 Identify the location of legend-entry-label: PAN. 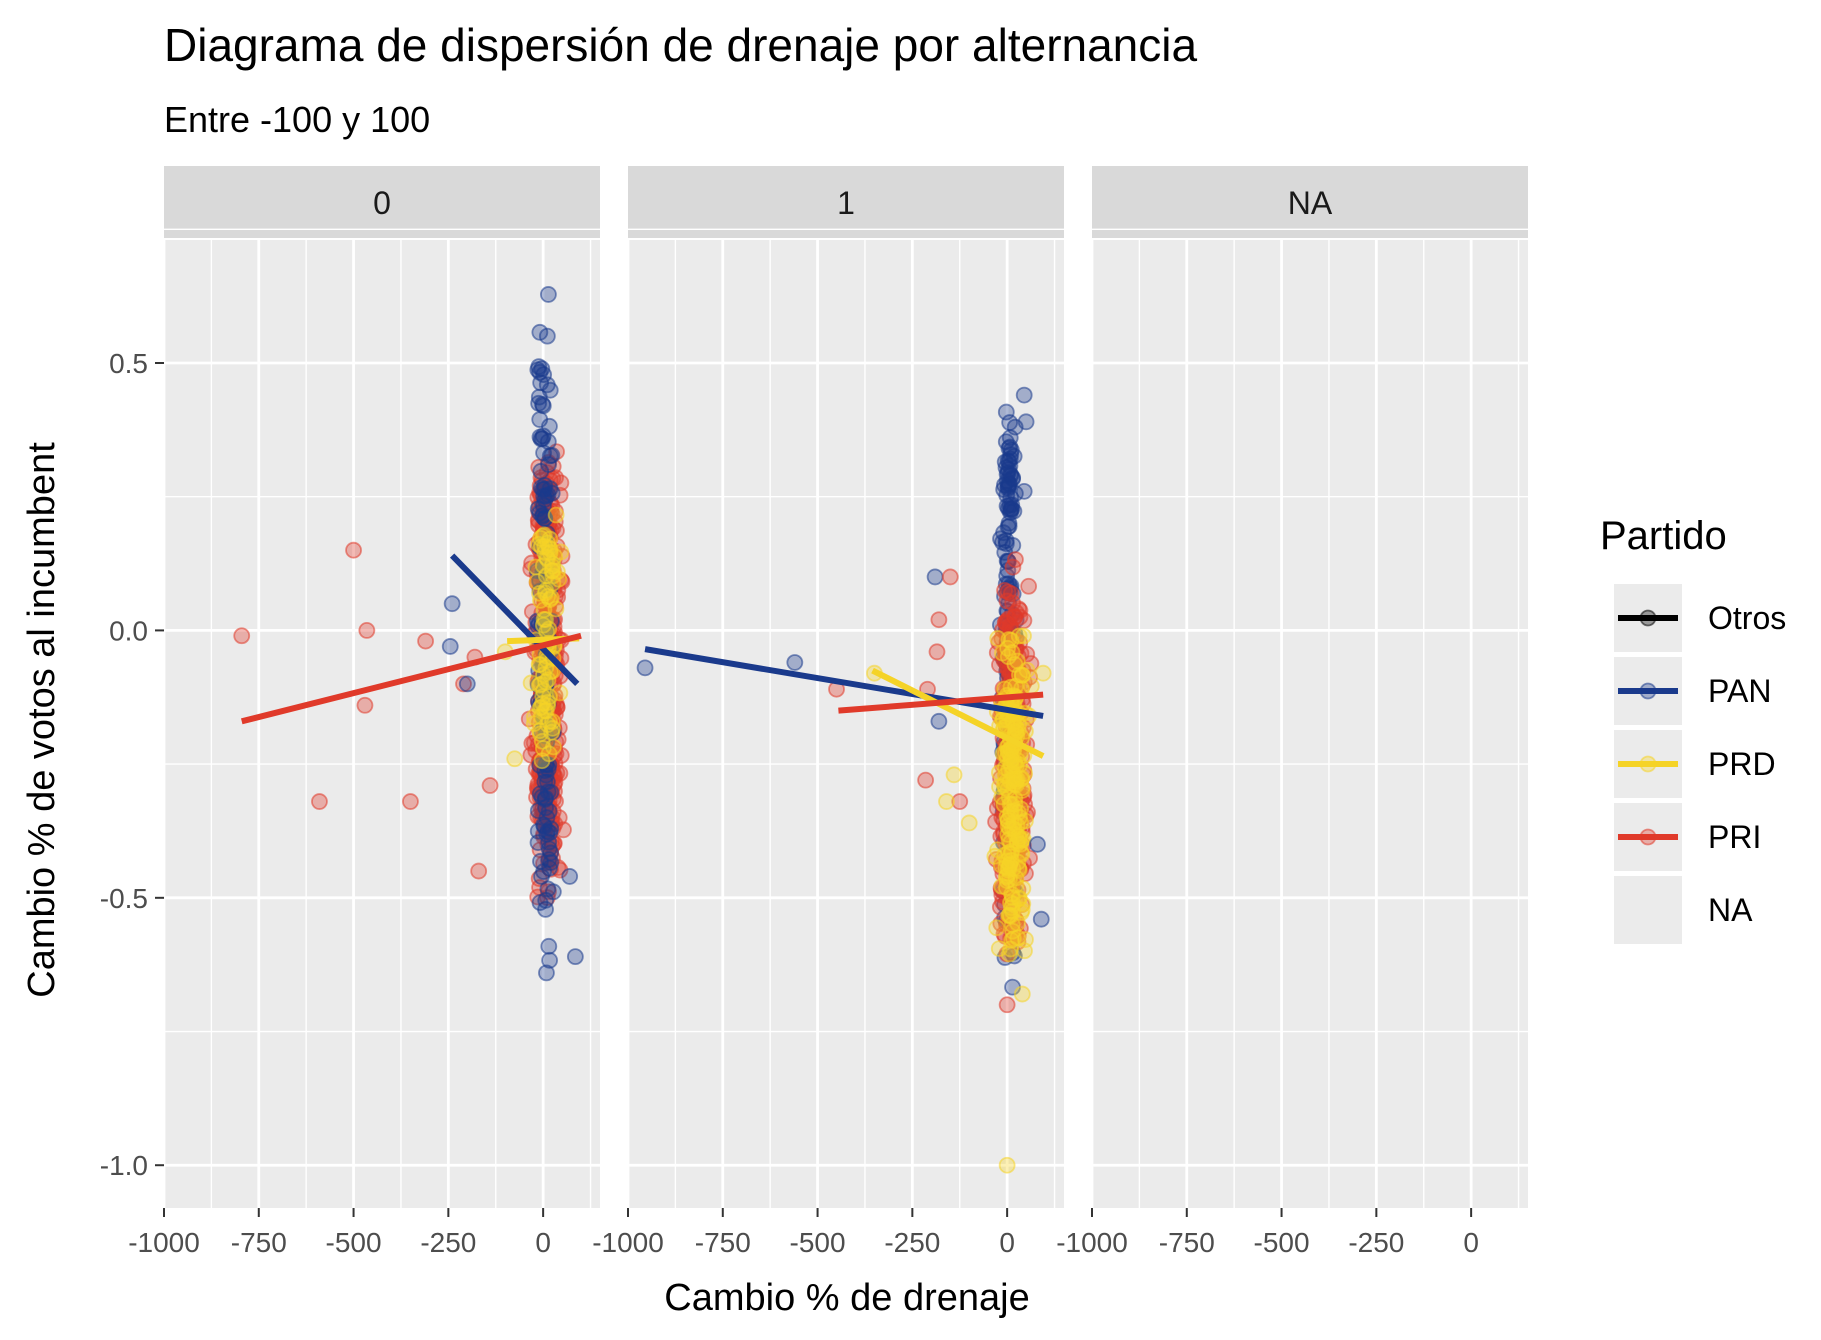
(1739, 691).